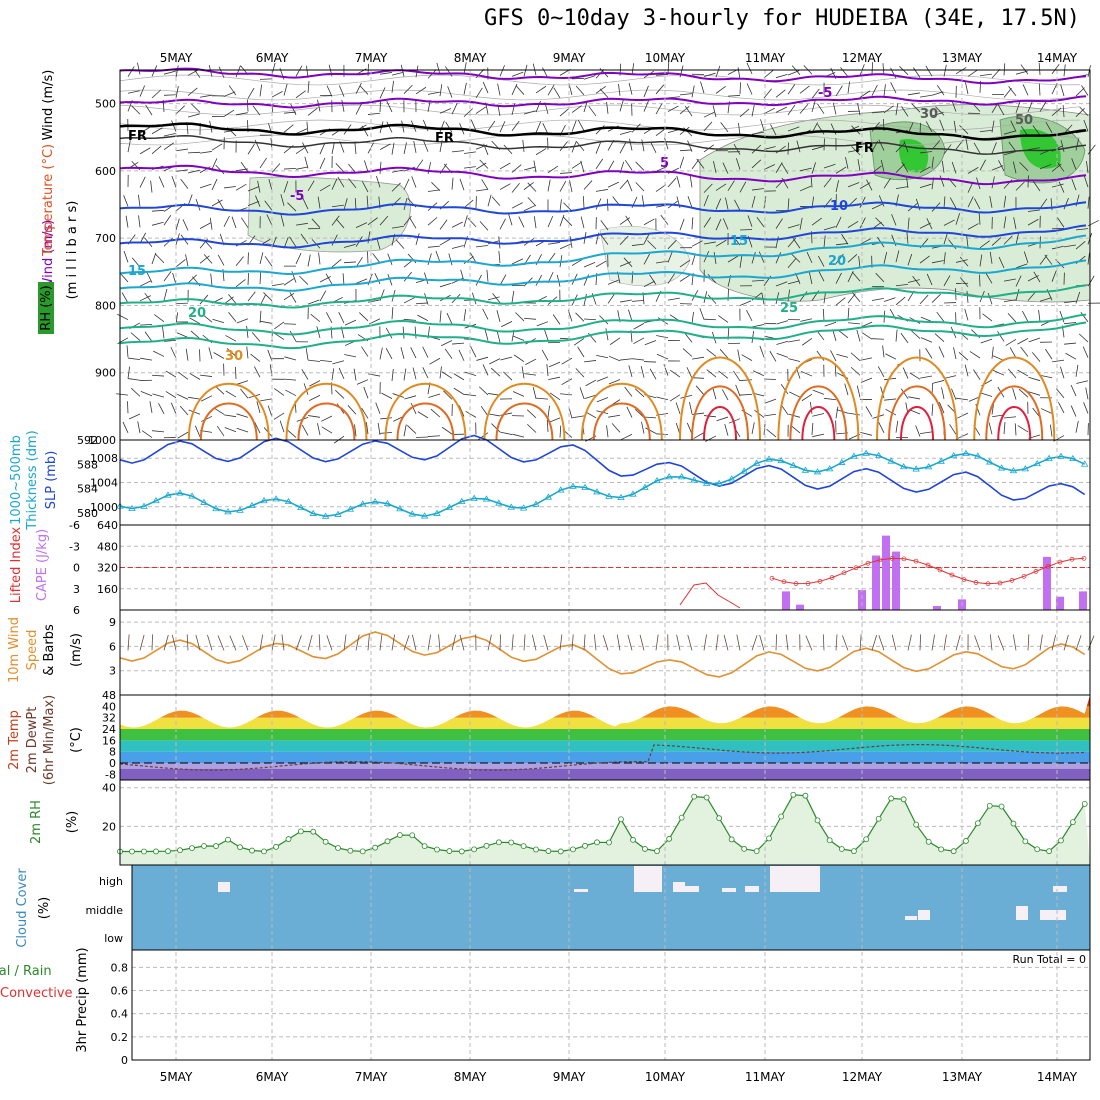 The width and height of the screenshot is (1100, 1100). I want to click on rh-legend-swatch, so click(46, 308).